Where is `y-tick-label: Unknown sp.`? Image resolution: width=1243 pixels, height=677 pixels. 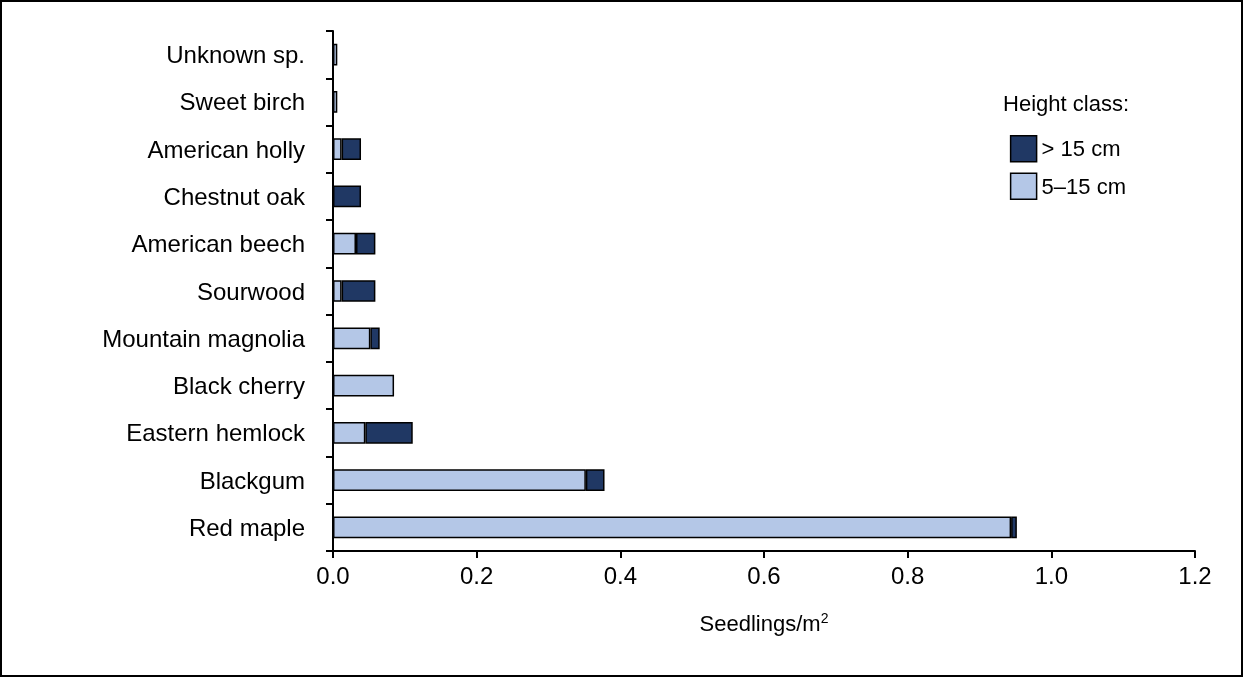 y-tick-label: Unknown sp. is located at coordinates (235, 55).